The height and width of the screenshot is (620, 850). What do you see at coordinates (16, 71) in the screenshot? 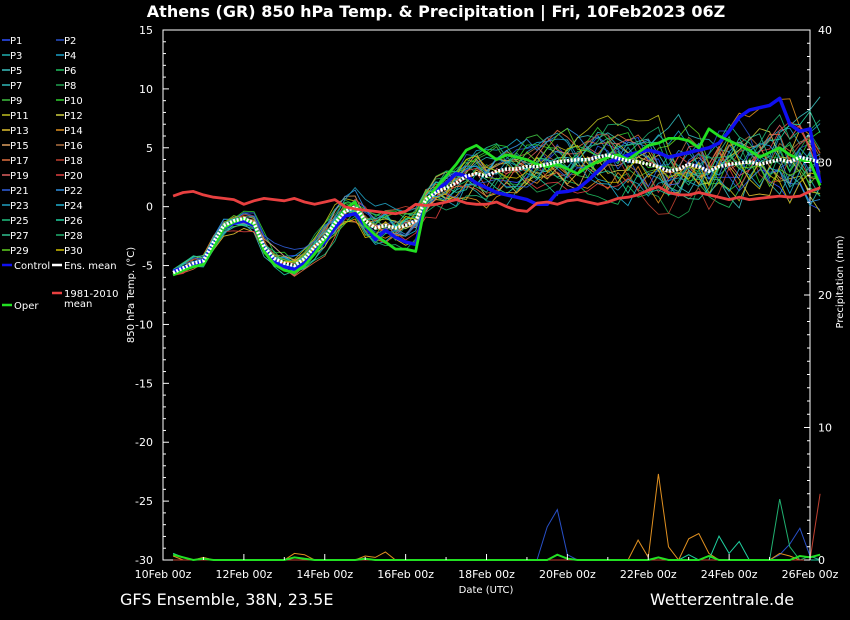
I see `legend-label: P5` at bounding box center [16, 71].